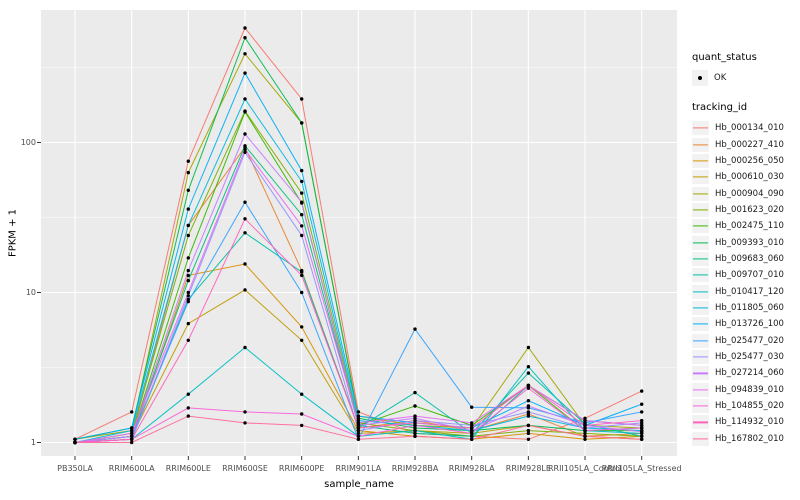  What do you see at coordinates (641, 468) in the screenshot?
I see `x-tick-label: RRII105LA_Stressed` at bounding box center [641, 468].